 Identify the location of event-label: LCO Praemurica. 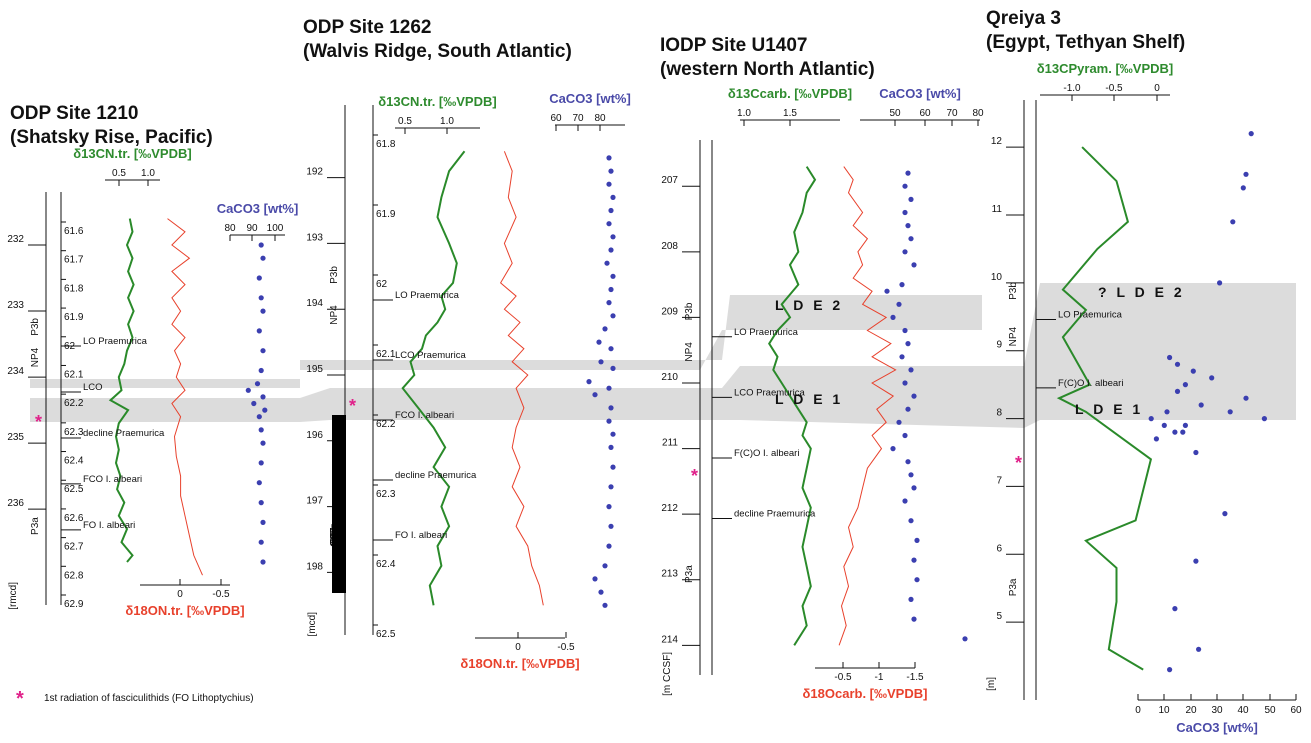
(769, 392).